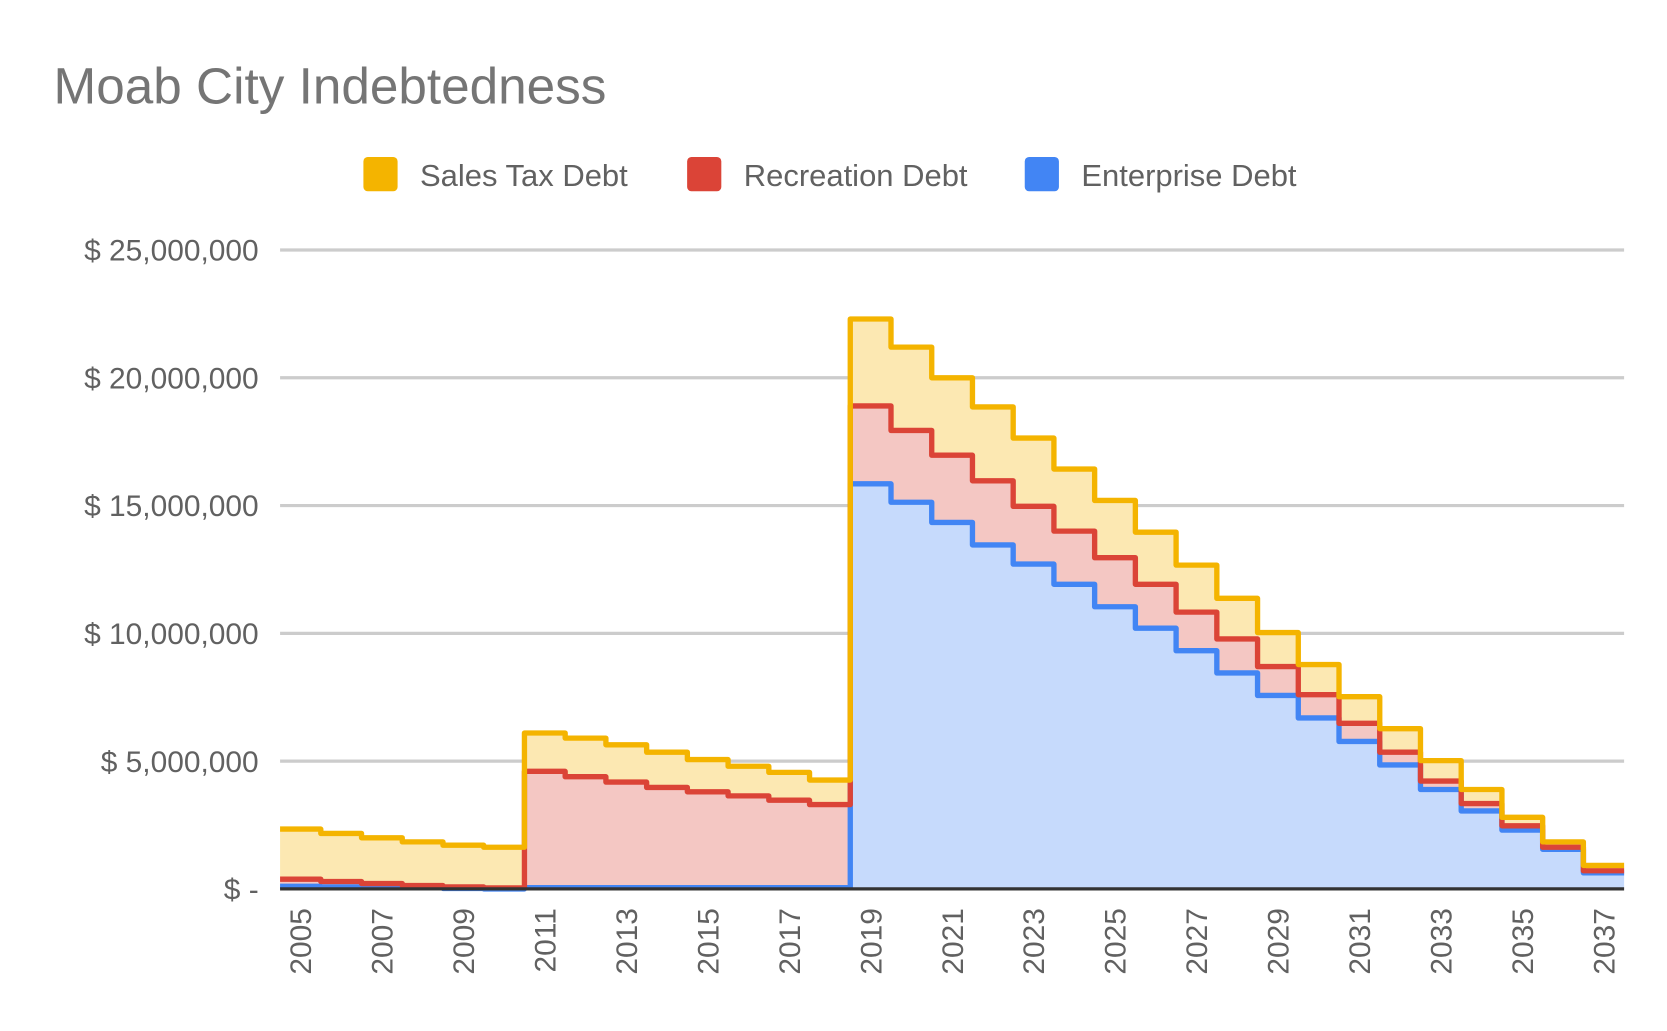 The height and width of the screenshot is (1031, 1667). I want to click on x-tick-label: 2017, so click(790, 941).